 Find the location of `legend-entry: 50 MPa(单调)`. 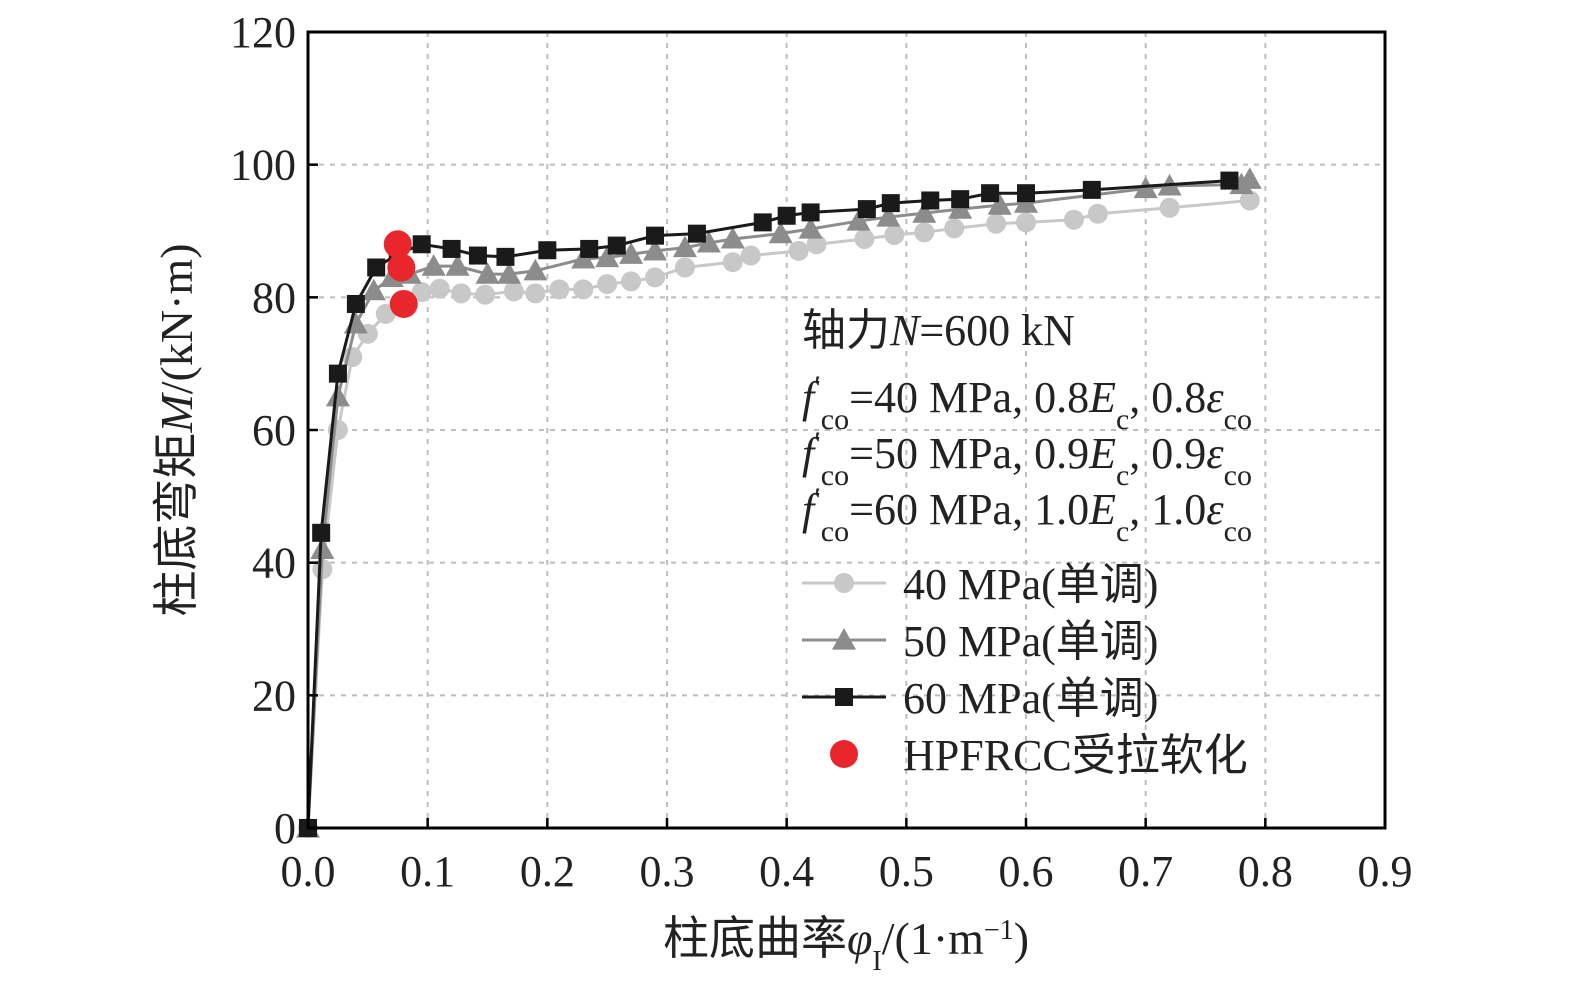

legend-entry: 50 MPa(单调) is located at coordinates (980, 641).